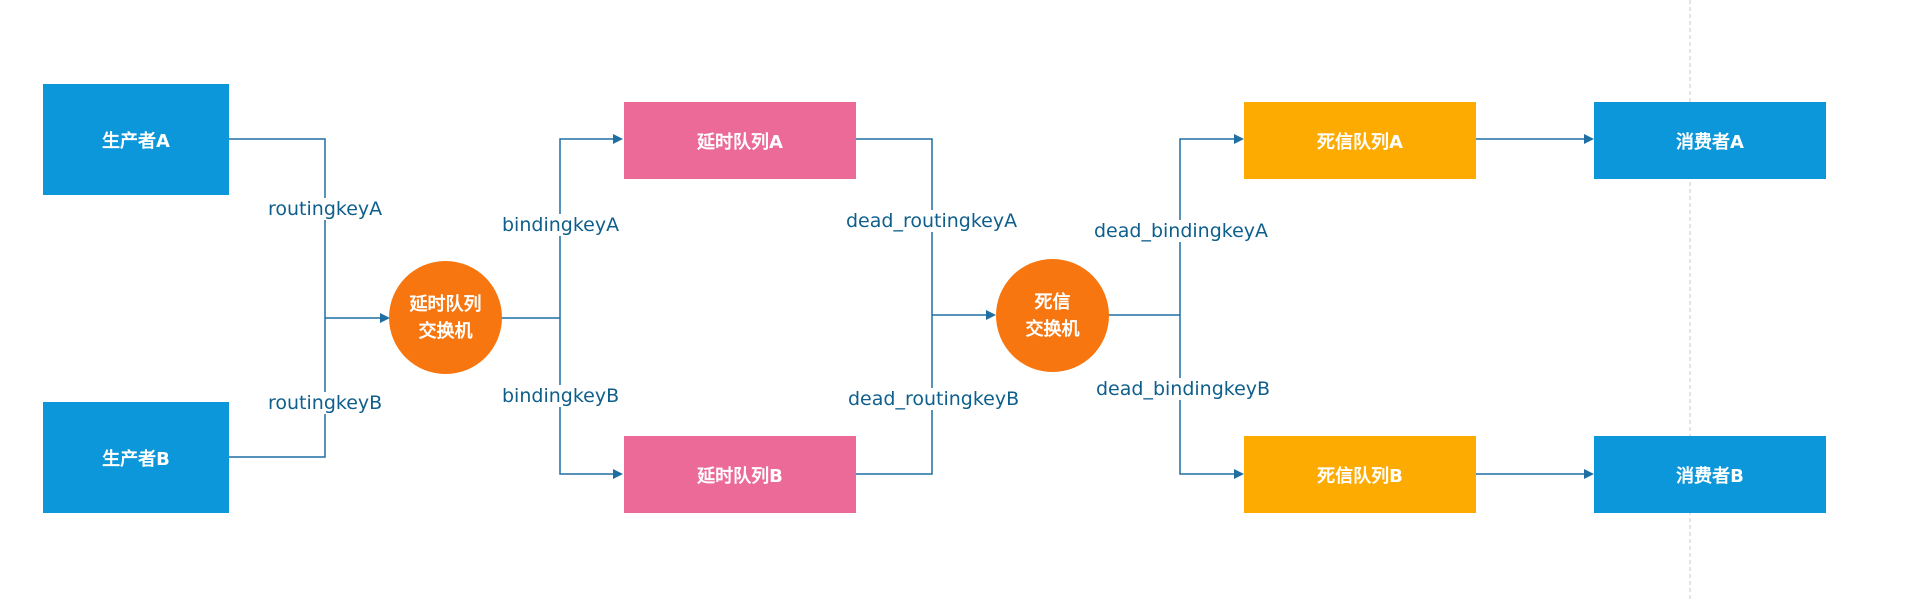 This screenshot has width=1909, height=599. What do you see at coordinates (1052, 315) in the screenshot?
I see `dead-exchange-node: 死信 交换机` at bounding box center [1052, 315].